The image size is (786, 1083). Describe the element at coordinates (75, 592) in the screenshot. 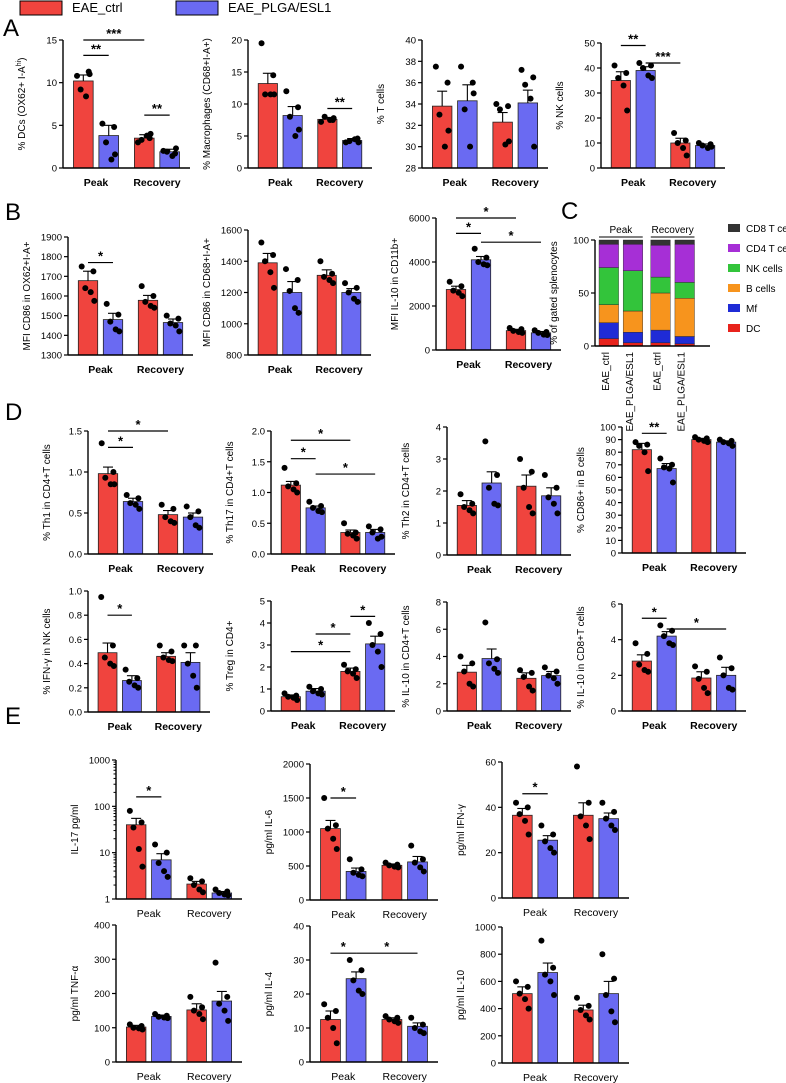

I see `y-tick-label: 1.0` at that location.